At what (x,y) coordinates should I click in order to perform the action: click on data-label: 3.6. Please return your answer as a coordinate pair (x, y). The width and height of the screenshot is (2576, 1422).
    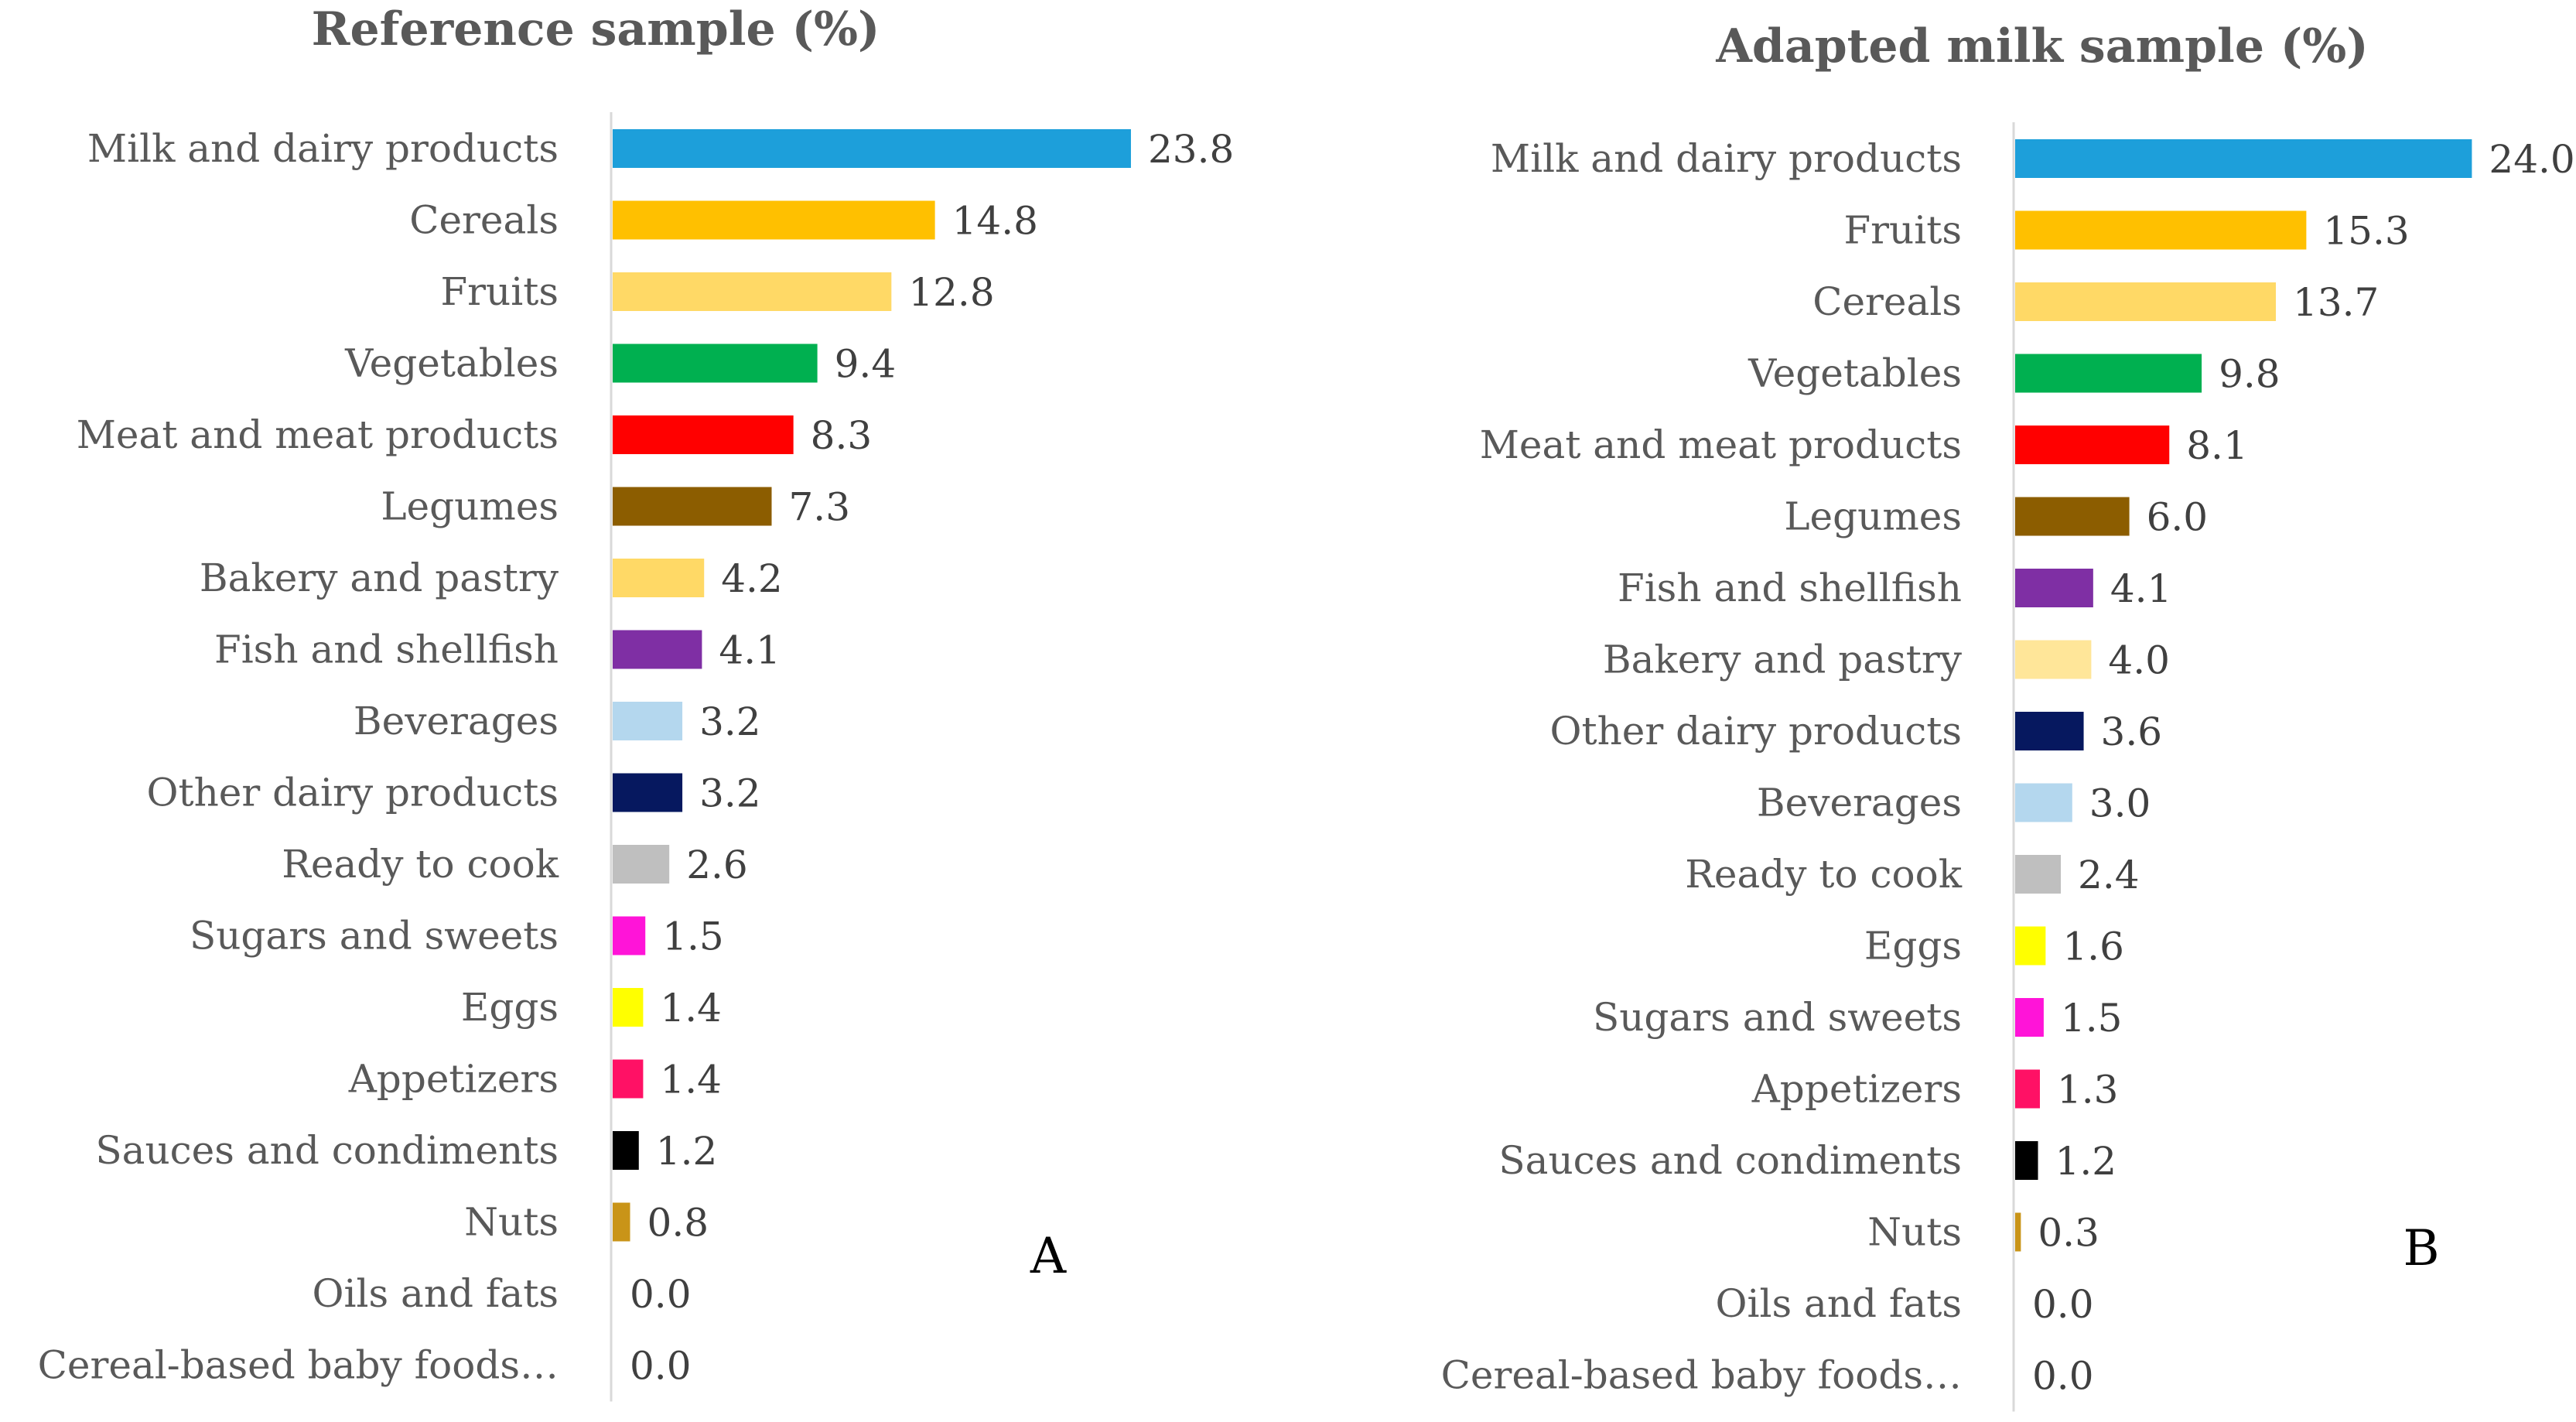
    Looking at the image, I should click on (2132, 732).